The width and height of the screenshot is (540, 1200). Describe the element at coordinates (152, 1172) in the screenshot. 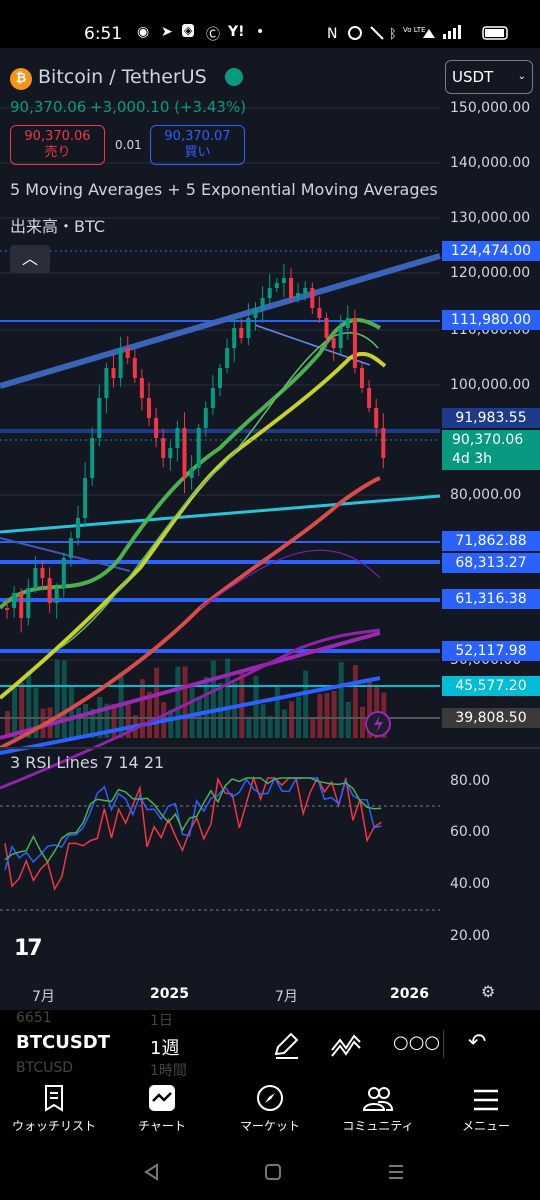

I see `back-icon` at that location.